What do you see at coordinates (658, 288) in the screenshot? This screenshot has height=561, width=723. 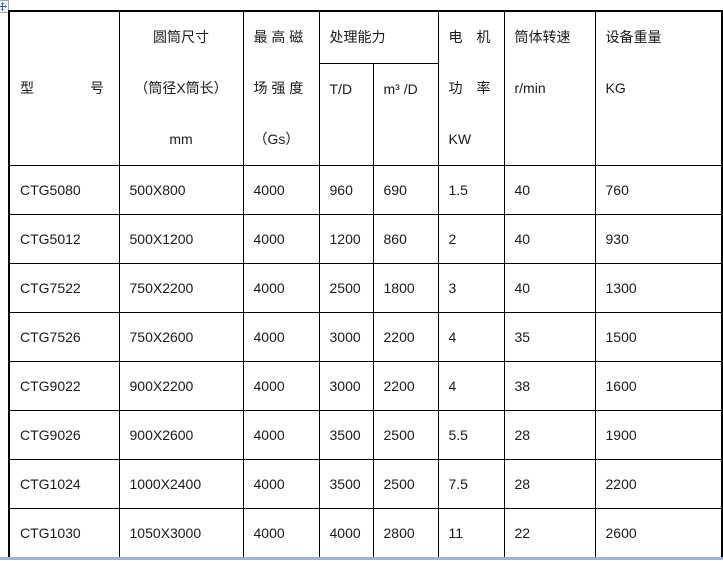 I see `cell-weight: 1300` at bounding box center [658, 288].